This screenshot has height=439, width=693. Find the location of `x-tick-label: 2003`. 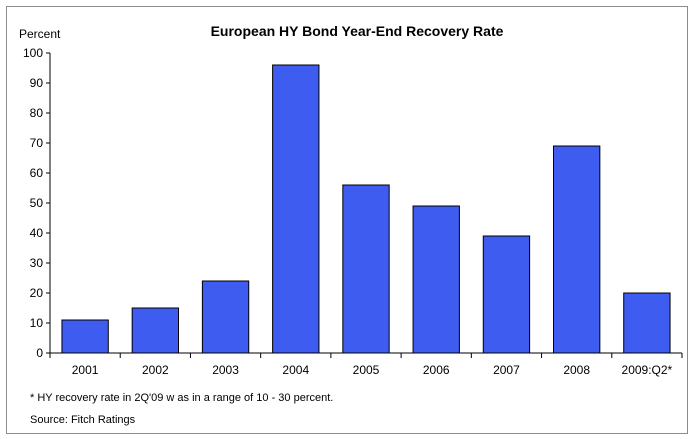

x-tick-label: 2003 is located at coordinates (225, 370).